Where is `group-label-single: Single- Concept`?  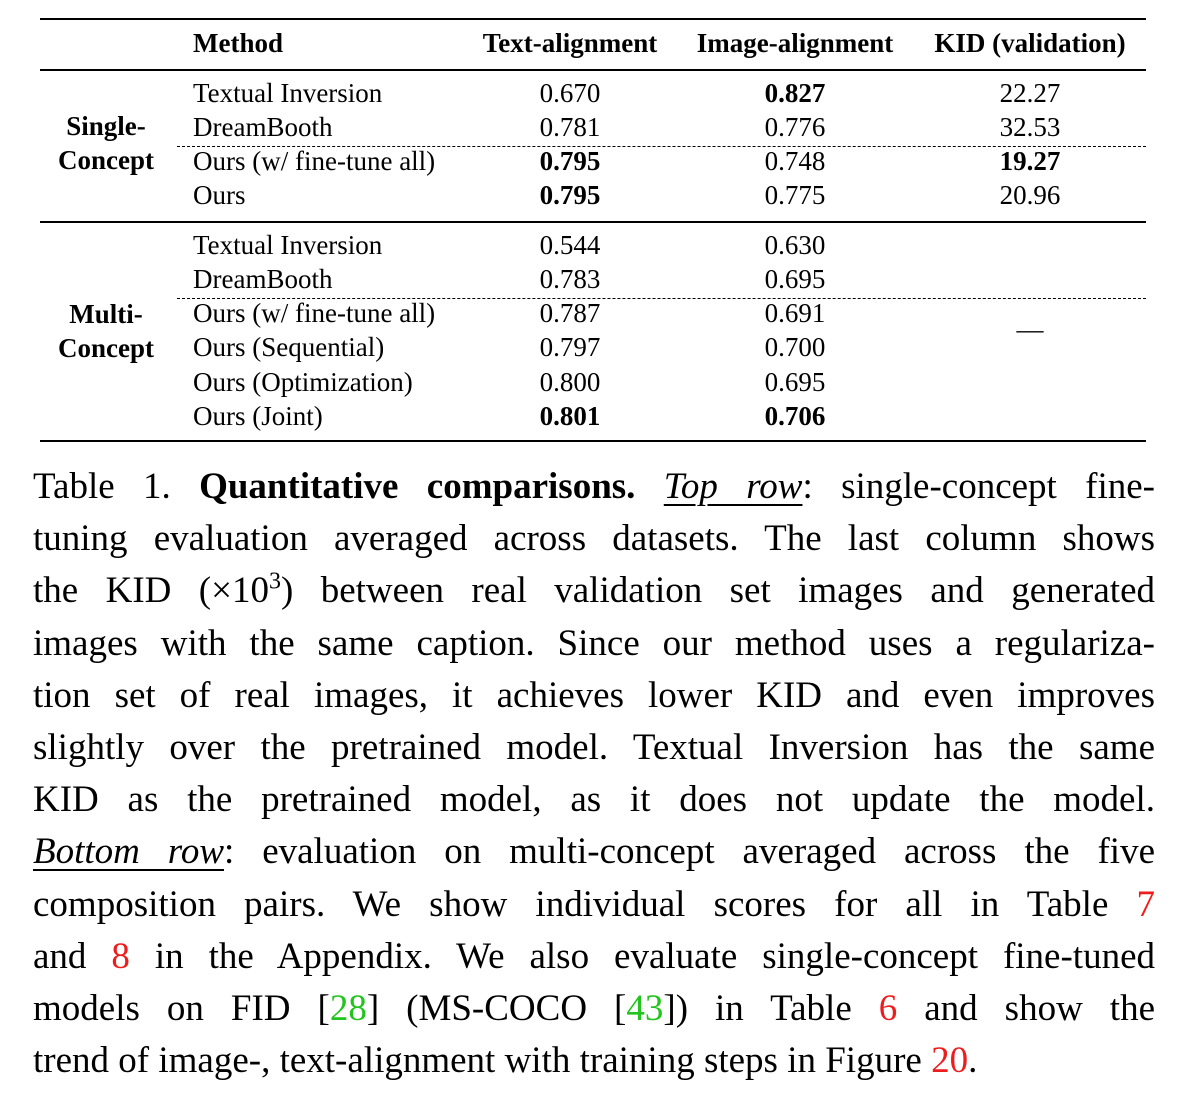 group-label-single: Single- Concept is located at coordinates (106, 143).